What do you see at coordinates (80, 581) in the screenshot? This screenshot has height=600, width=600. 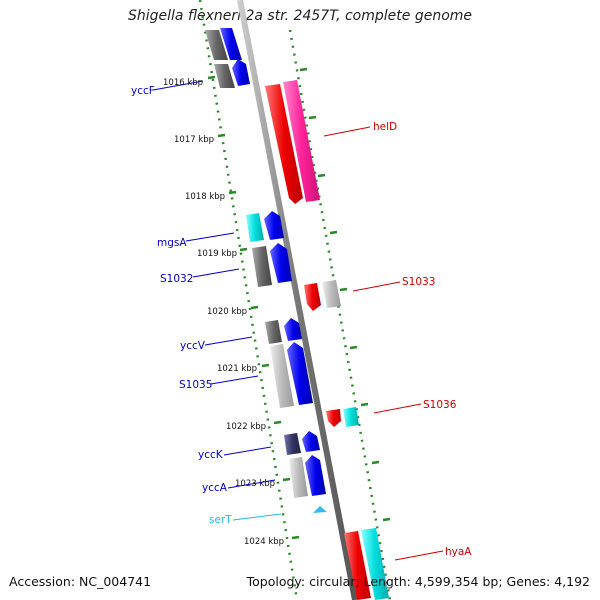 I see `accession-text: Accession: NC_004741` at bounding box center [80, 581].